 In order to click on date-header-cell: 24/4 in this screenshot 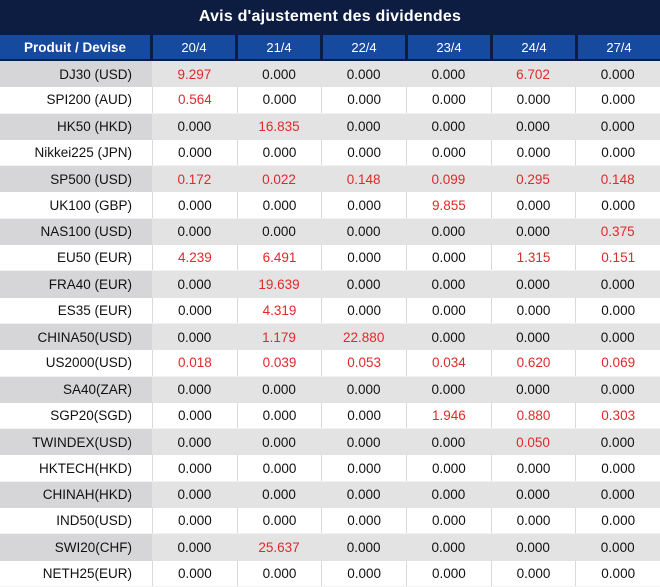, I will do `click(534, 47)`.